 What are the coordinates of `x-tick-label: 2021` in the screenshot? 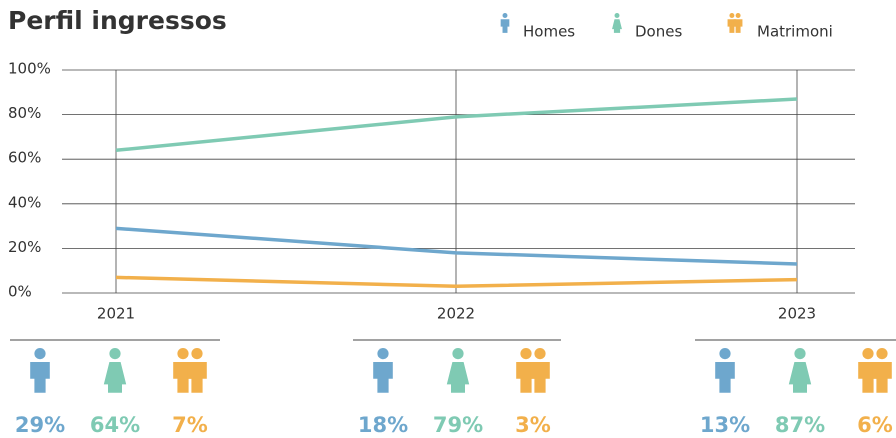 It's located at (116, 314).